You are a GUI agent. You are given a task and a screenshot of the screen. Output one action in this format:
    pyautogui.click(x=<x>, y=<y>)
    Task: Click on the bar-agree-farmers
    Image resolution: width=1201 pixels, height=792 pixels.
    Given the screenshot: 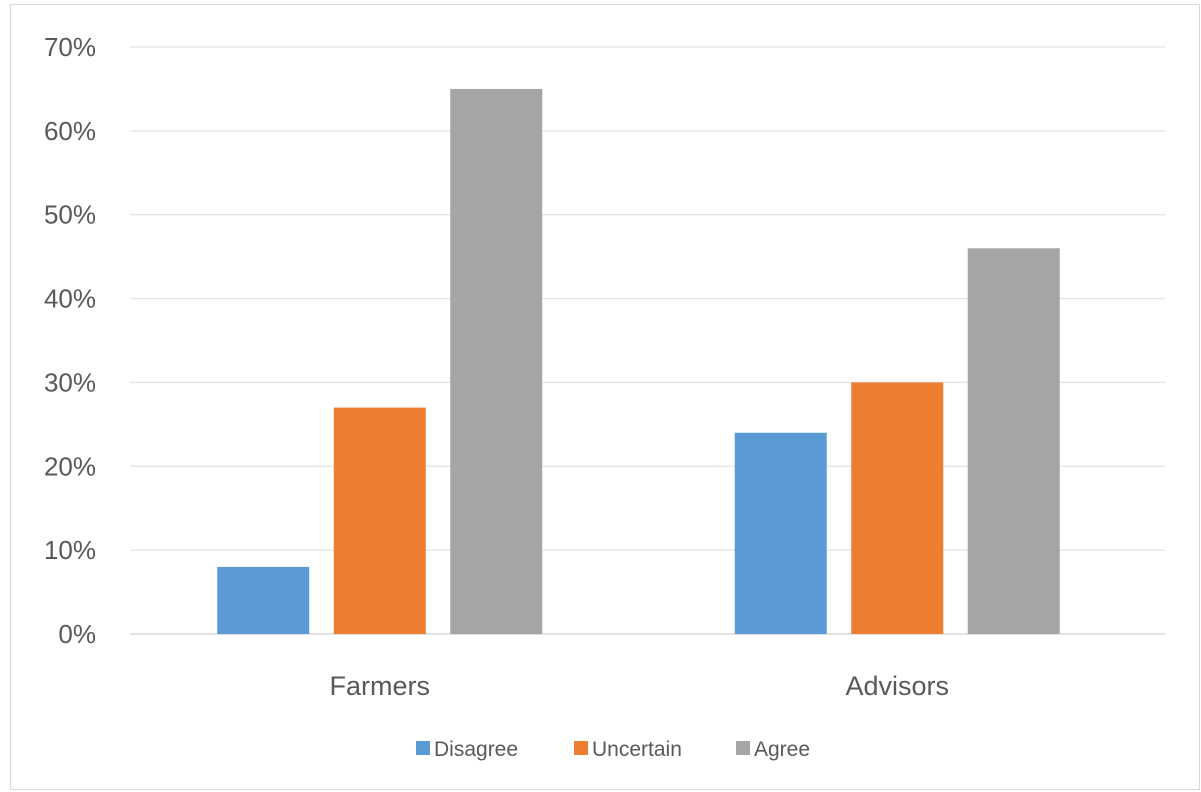 What is the action you would take?
    pyautogui.click(x=496, y=361)
    